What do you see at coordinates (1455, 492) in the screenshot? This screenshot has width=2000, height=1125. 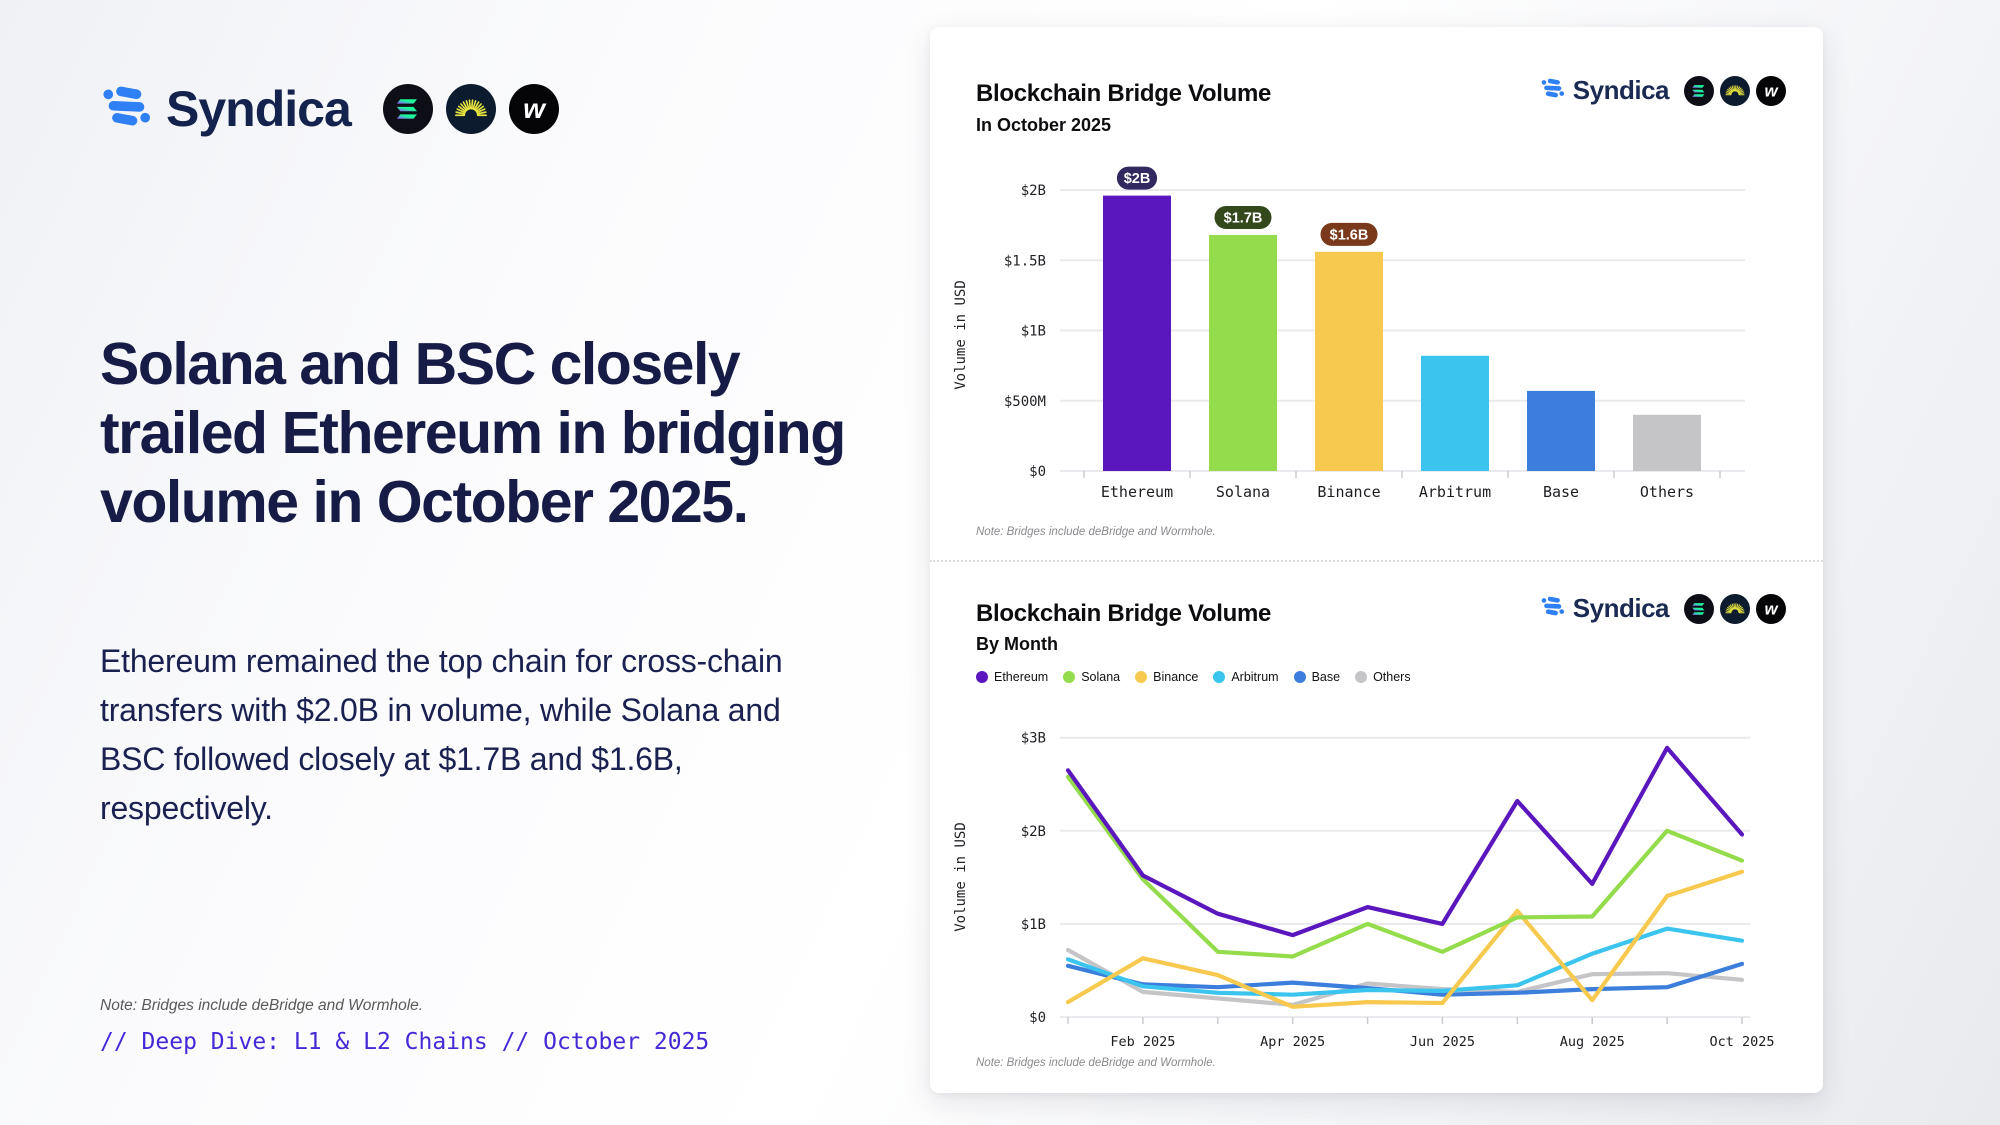 I see `svg-text: Arbitrum` at bounding box center [1455, 492].